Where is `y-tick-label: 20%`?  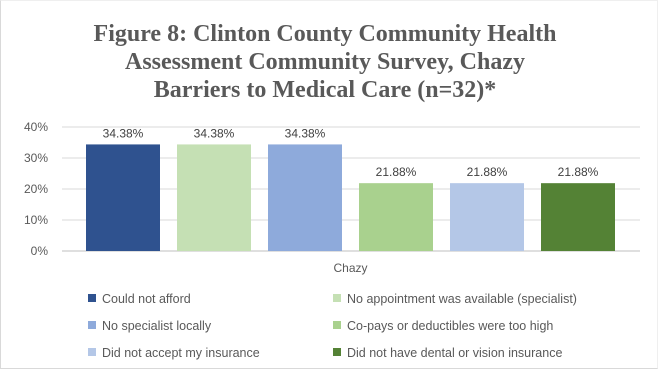
y-tick-label: 20% is located at coordinates (36, 189).